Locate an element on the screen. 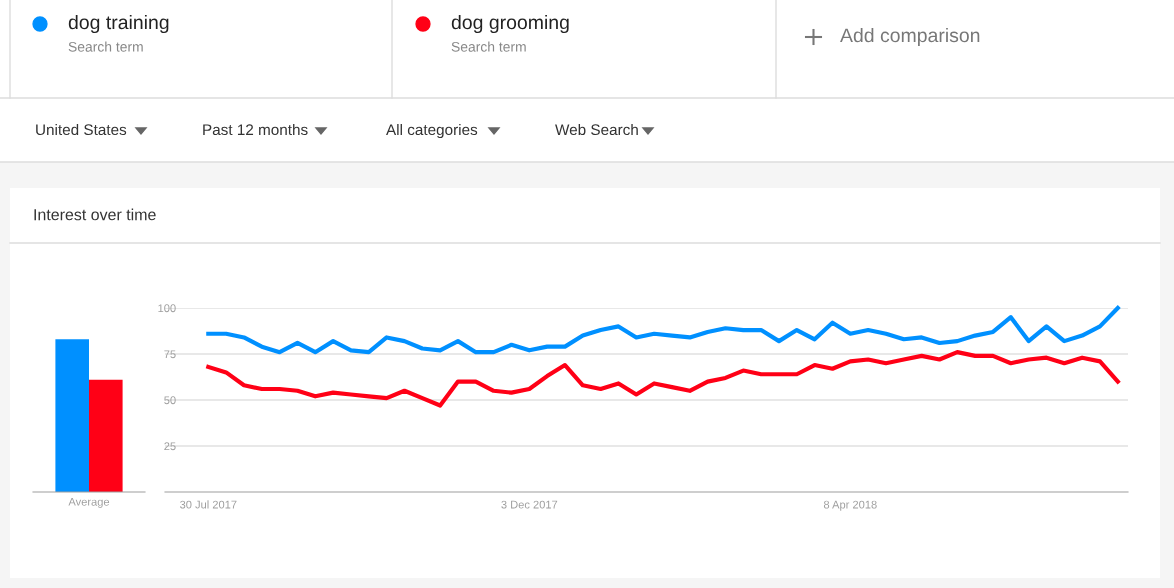  x-tick-label: Average is located at coordinates (89, 502).